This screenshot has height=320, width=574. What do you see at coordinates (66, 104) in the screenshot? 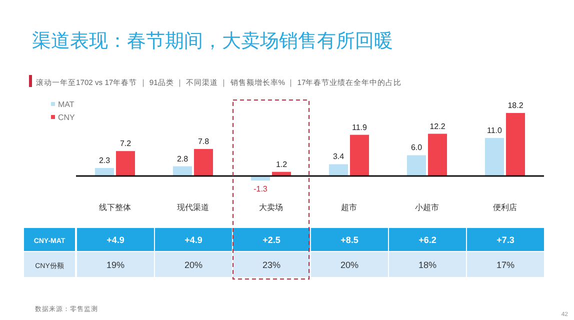
I see `legend-label: MAT` at bounding box center [66, 104].